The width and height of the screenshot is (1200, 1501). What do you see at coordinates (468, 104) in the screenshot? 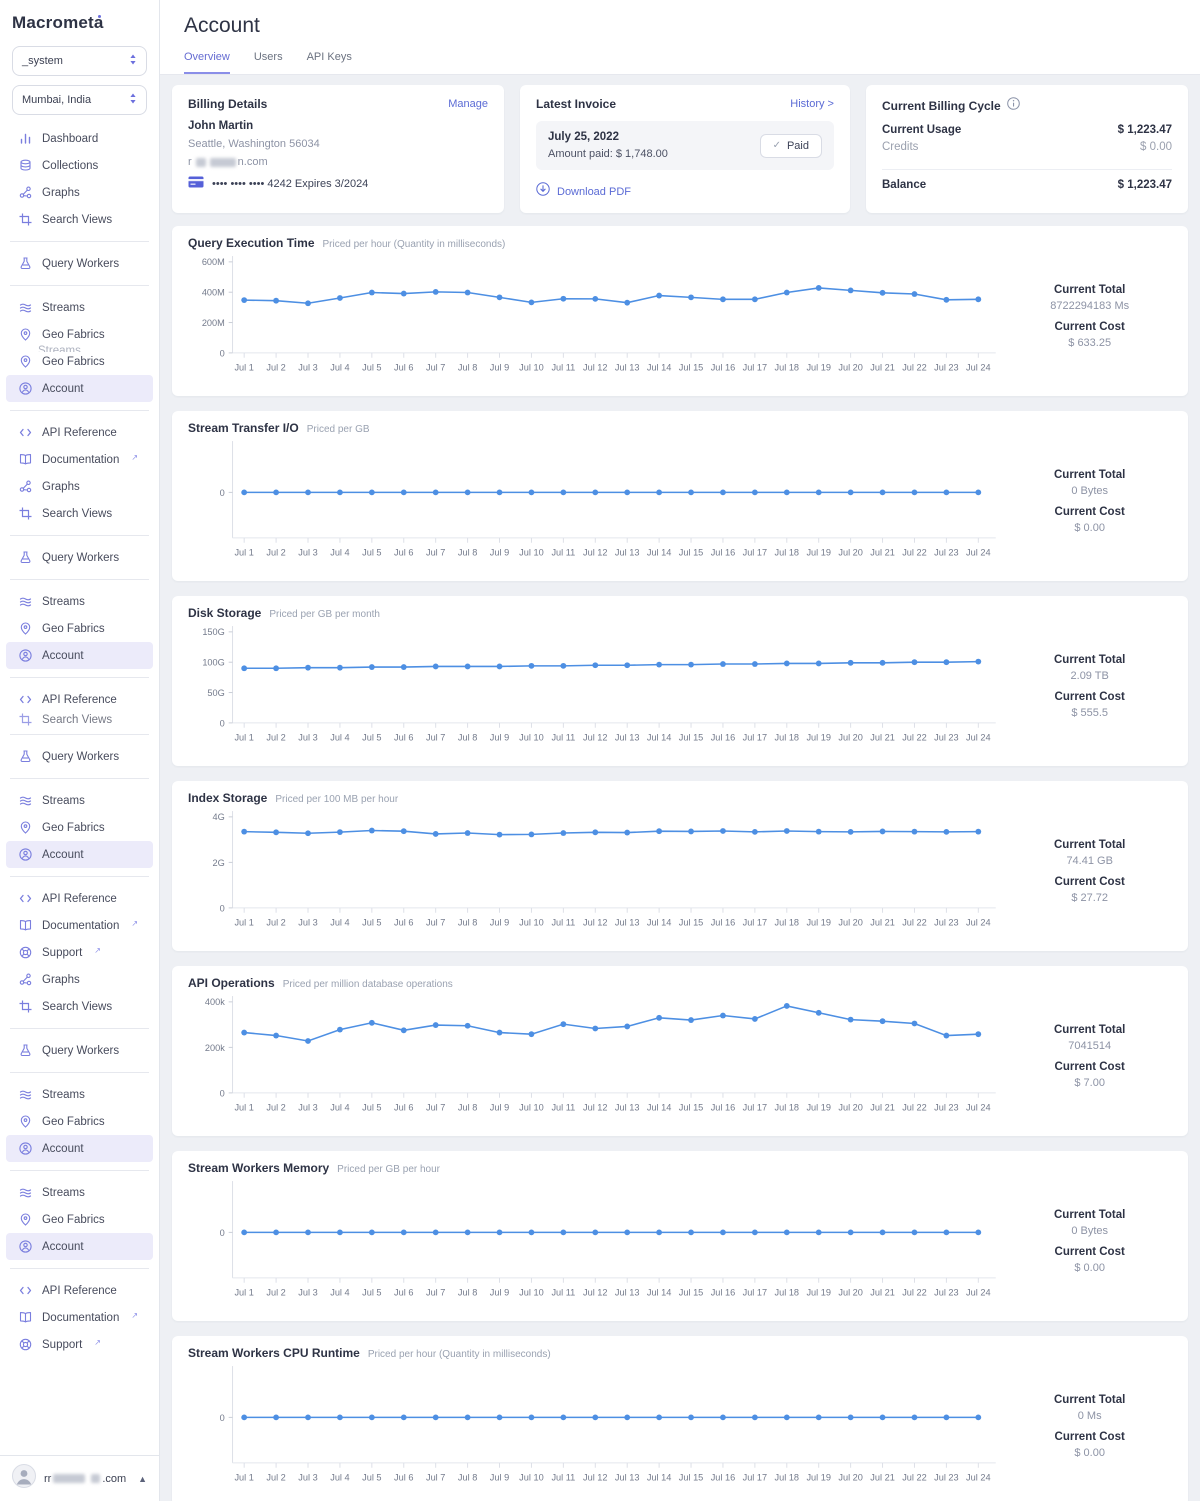
I see `manage-billing-link: Manage` at bounding box center [468, 104].